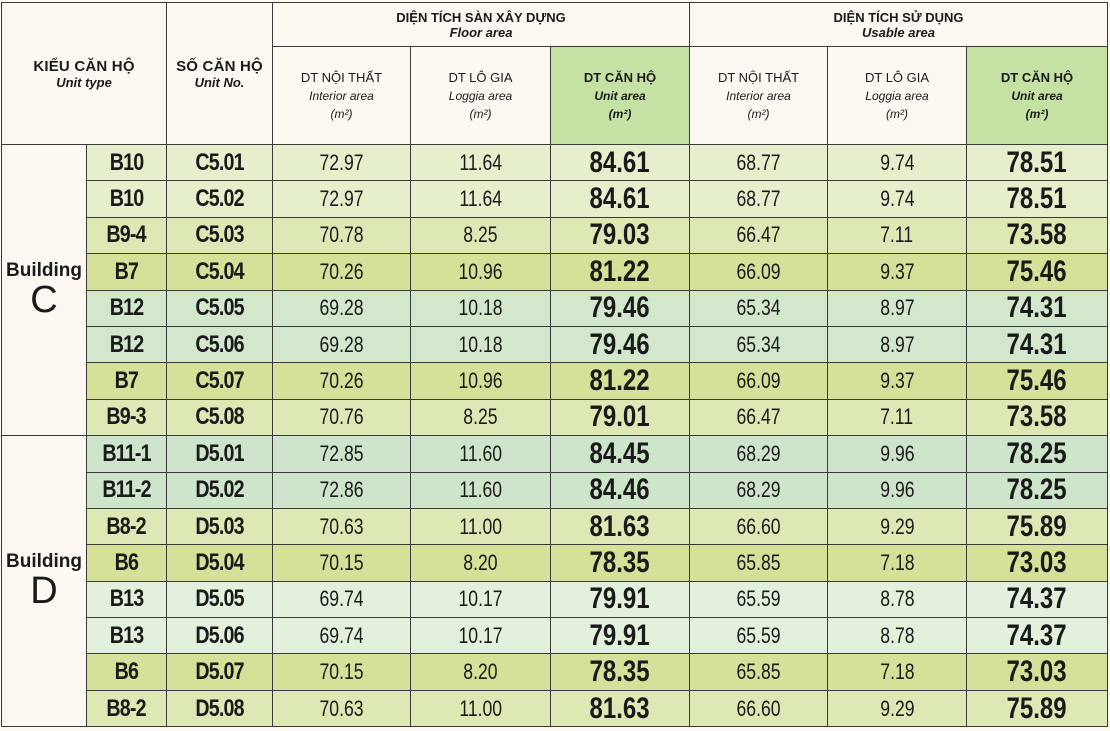 Image resolution: width=1110 pixels, height=731 pixels. What do you see at coordinates (555, 272) in the screenshot?
I see `table-row: B7 C5.04 70.26 10.96 81.22 66.09 9.37 75.46` at bounding box center [555, 272].